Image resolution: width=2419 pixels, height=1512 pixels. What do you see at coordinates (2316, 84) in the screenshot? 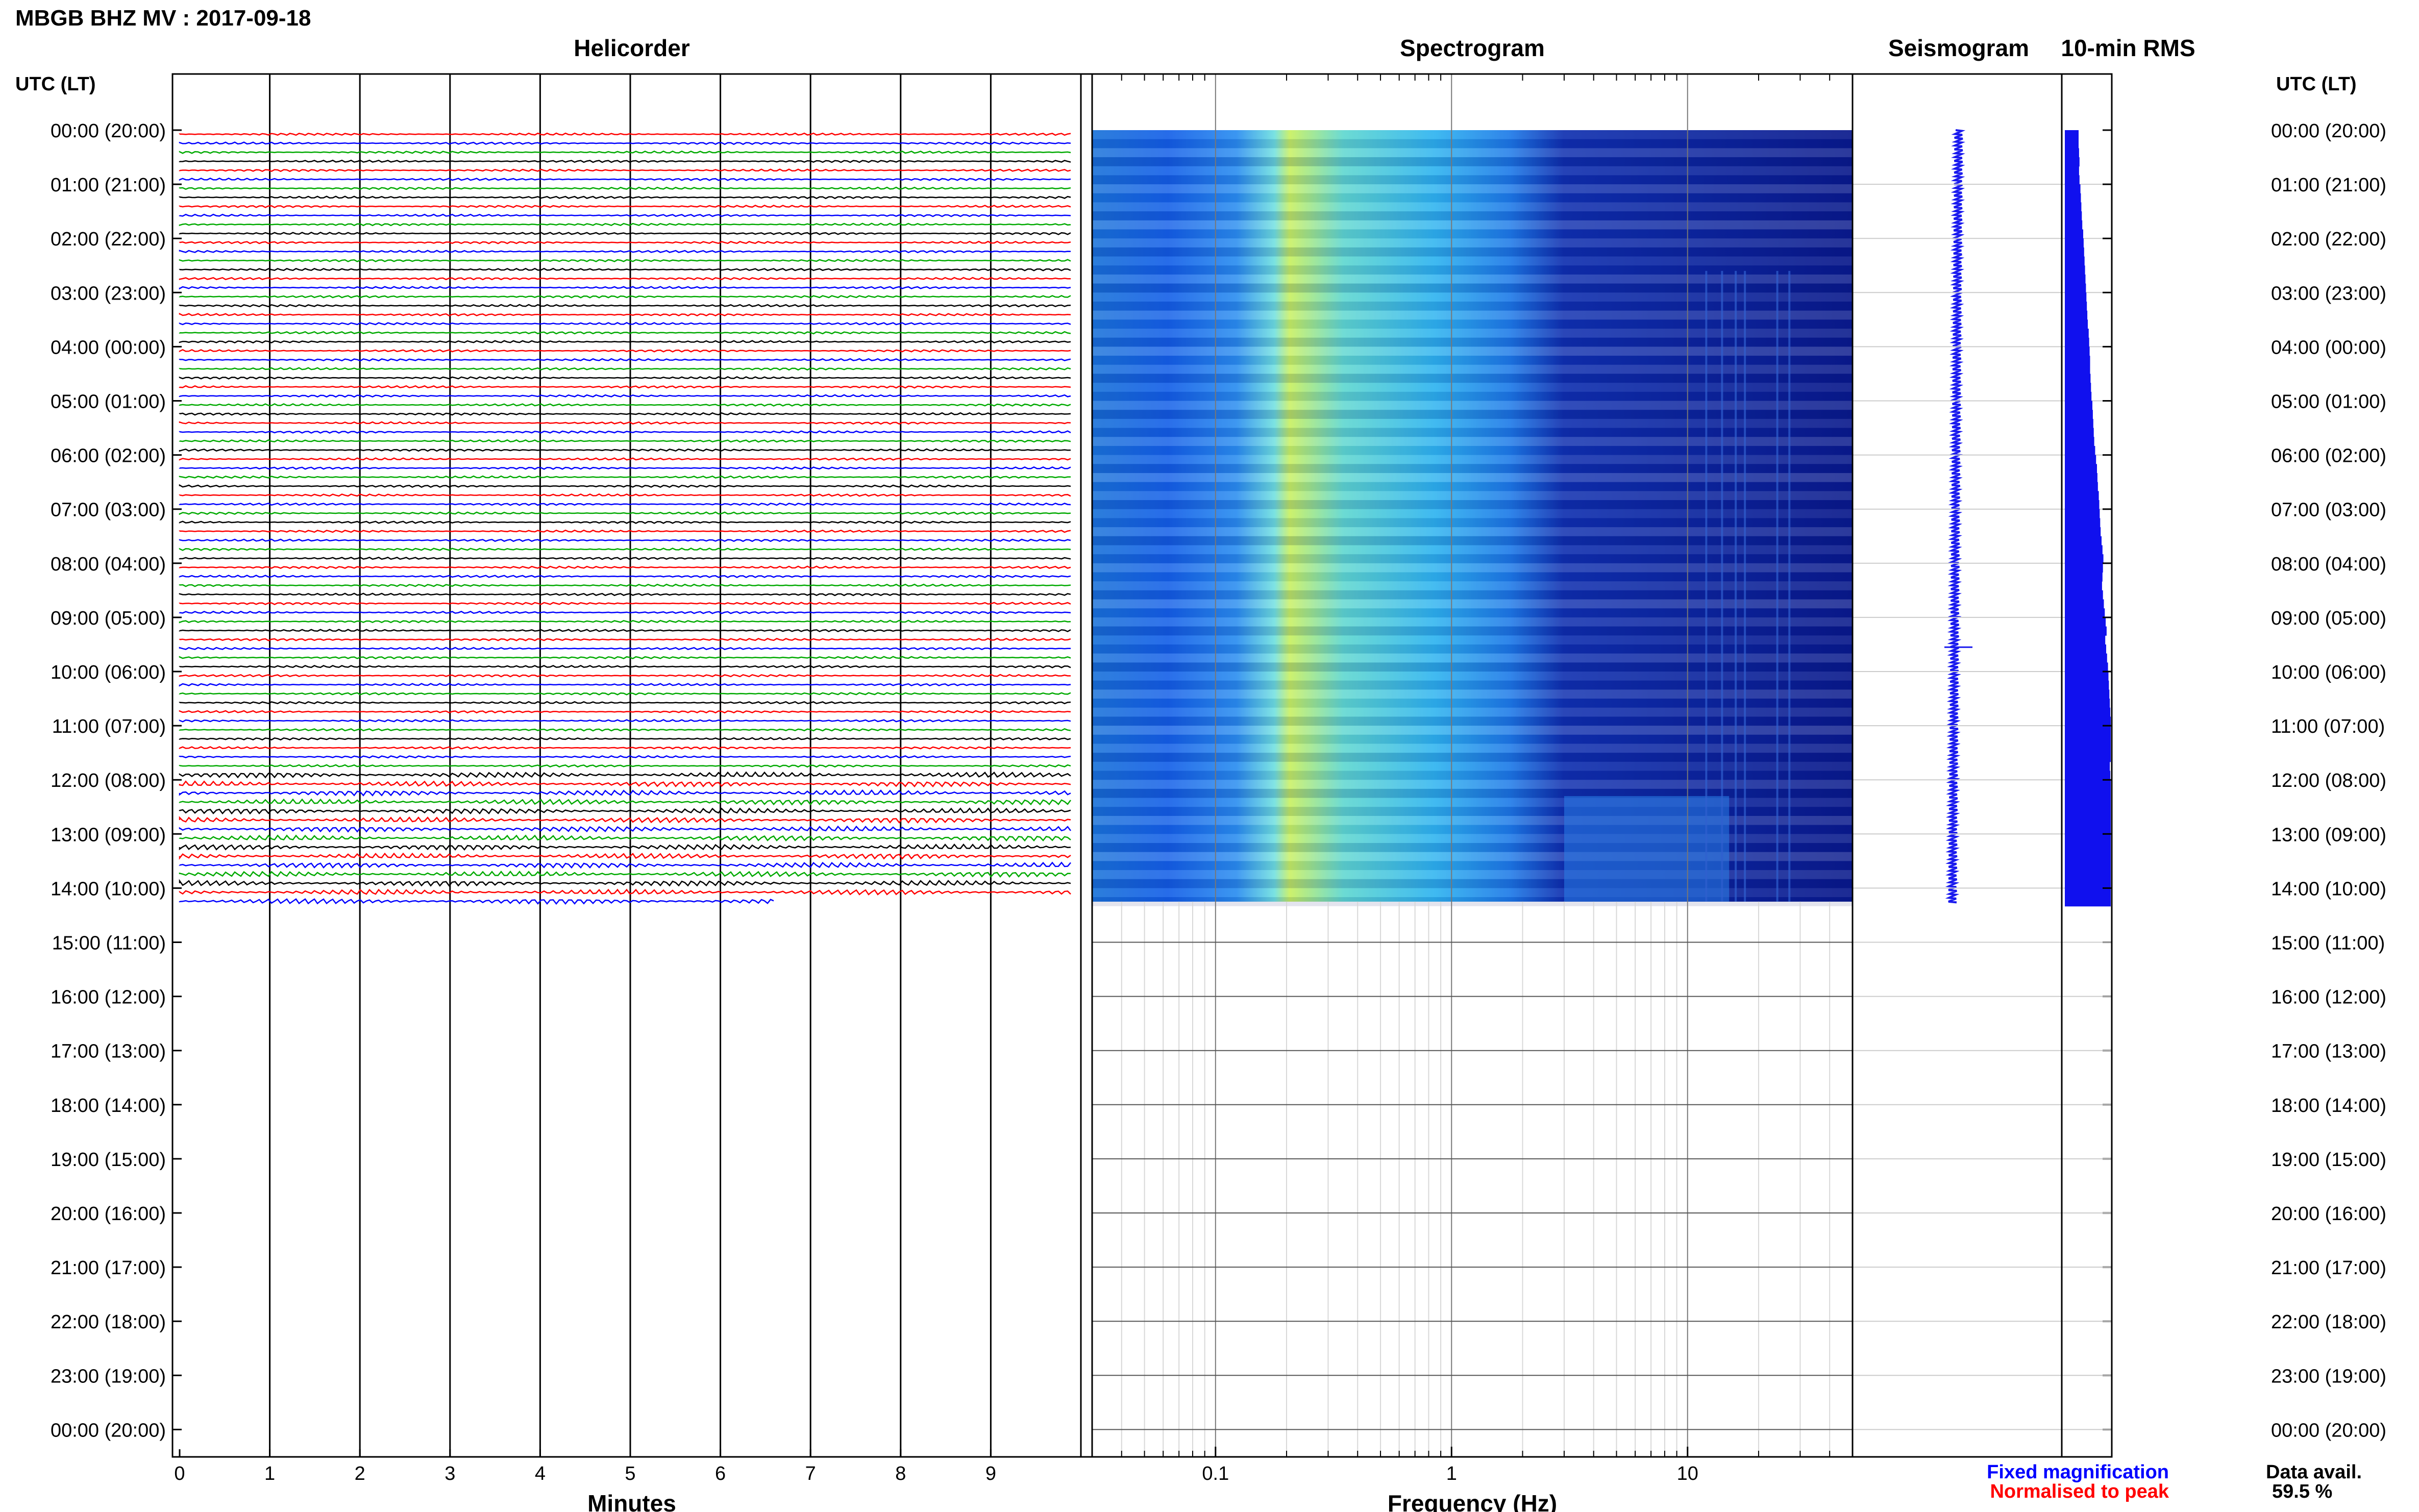
I see `right-time-header: UTC (LT)` at bounding box center [2316, 84].